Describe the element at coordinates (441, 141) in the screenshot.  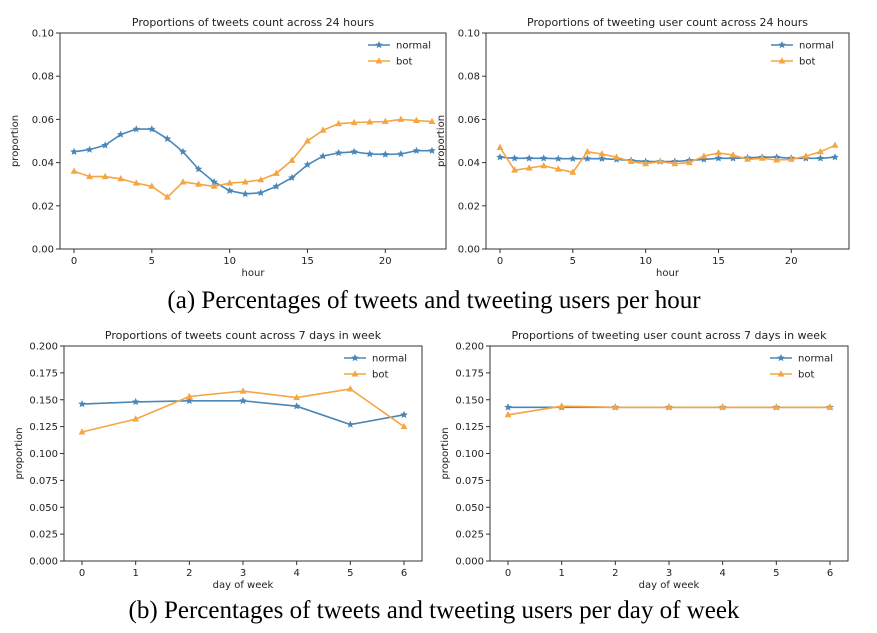
I see `chart-2-ylabel: proportion` at that location.